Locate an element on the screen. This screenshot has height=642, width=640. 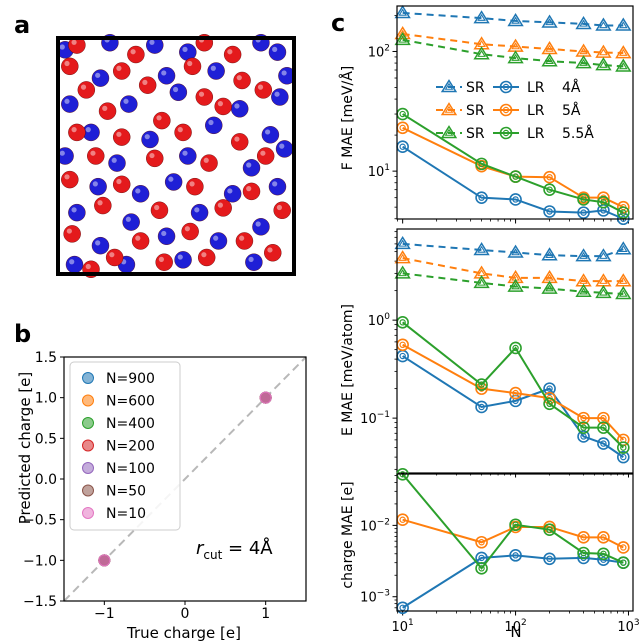
c-mid-ylabel: E MAE [meV/atom] is located at coordinates (348, 370).